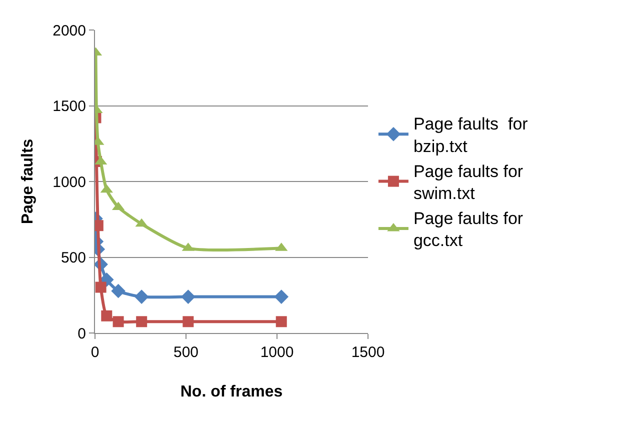 The height and width of the screenshot is (423, 618). Describe the element at coordinates (69, 31) in the screenshot. I see `y-tick-label: 2000` at that location.